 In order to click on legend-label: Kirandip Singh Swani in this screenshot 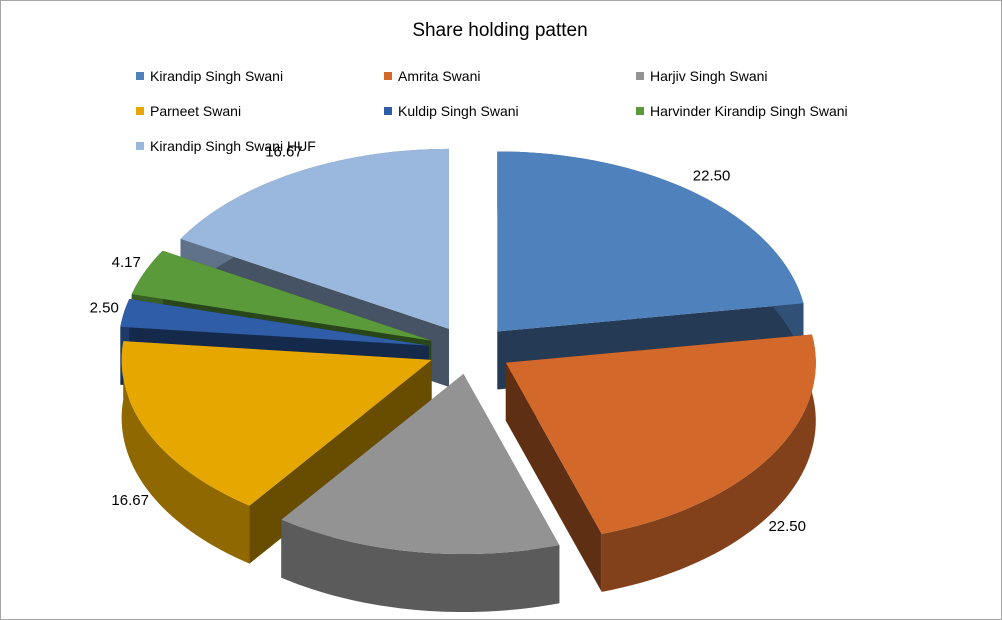, I will do `click(217, 76)`.